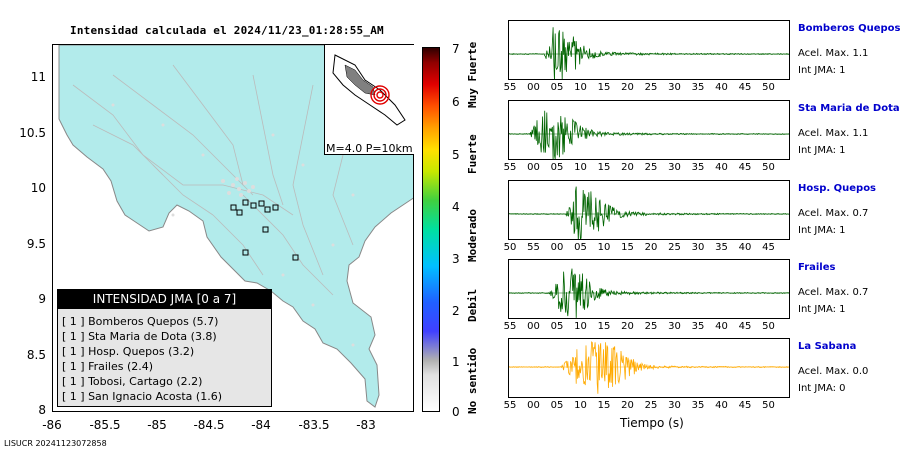 The width and height of the screenshot is (910, 460). I want to click on colorbar-number: 4, so click(456, 207).